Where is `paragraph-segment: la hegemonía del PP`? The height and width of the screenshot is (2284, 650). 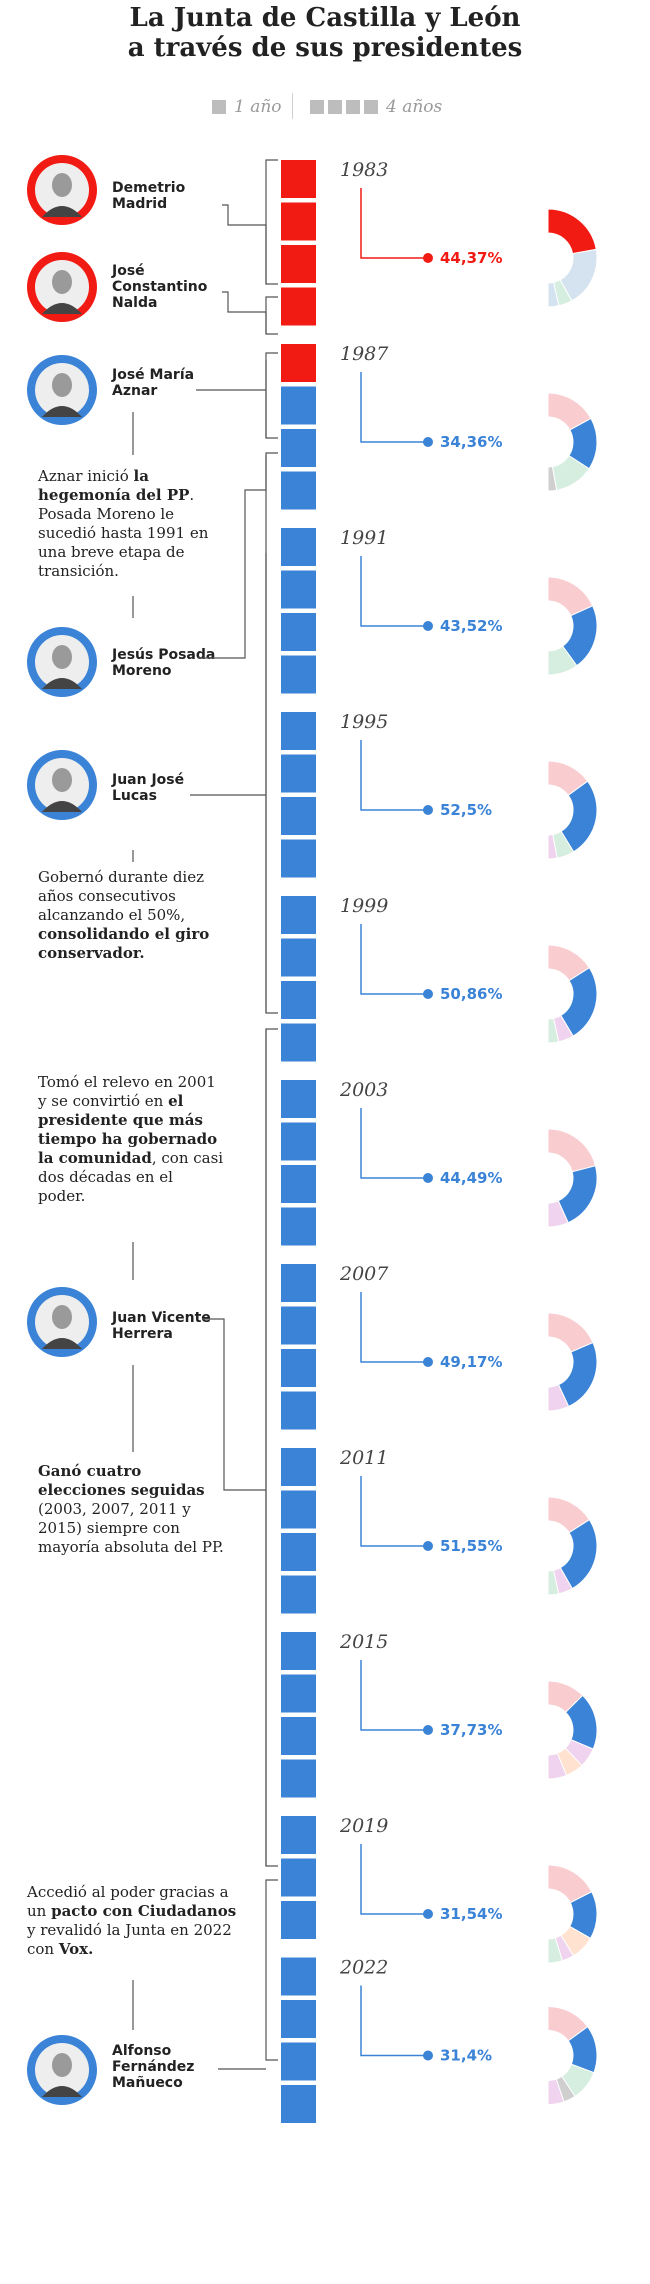 paragraph-segment: la hegemonía del PP is located at coordinates (114, 485).